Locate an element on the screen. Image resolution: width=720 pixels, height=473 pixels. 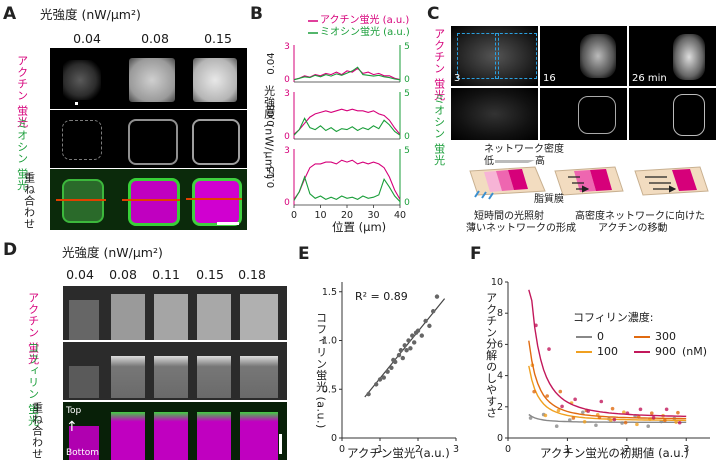
panel-d-conc-3: 0.11 is located at coordinates (166, 274).